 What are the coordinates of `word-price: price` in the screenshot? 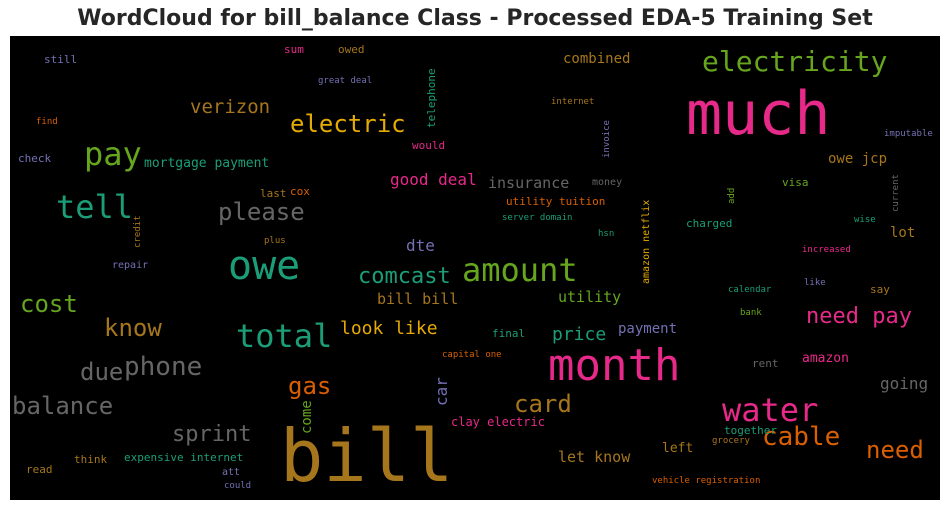 It's located at (579, 334).